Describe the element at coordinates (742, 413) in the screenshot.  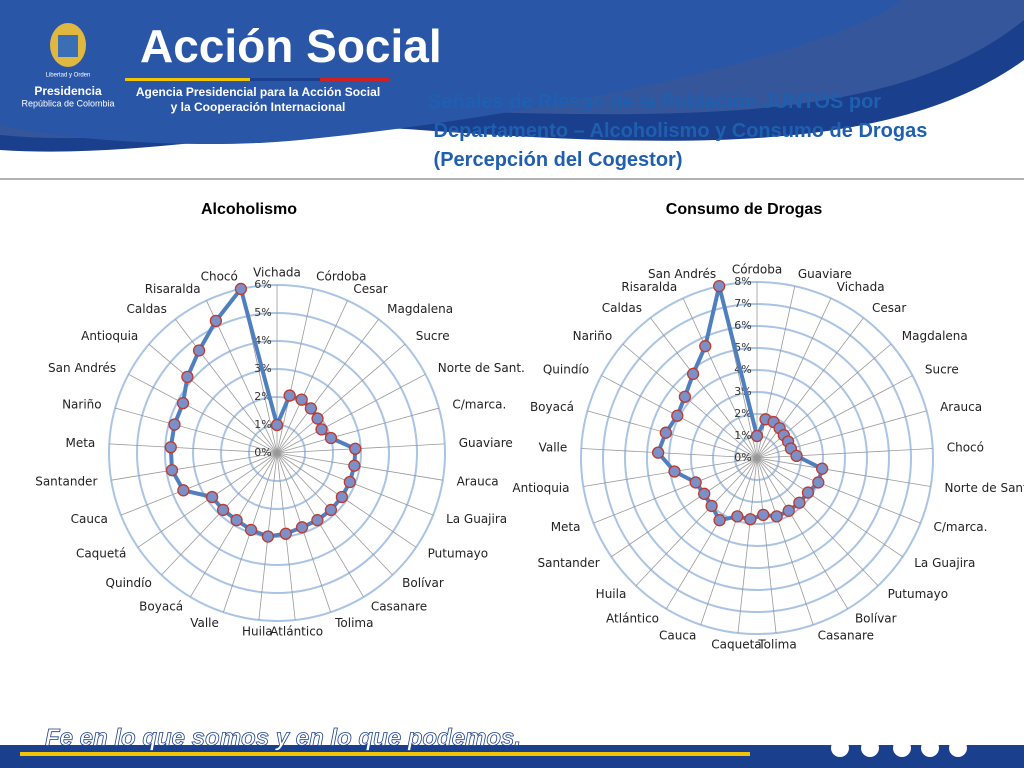
I see `radial-tick-label: 2%` at that location.